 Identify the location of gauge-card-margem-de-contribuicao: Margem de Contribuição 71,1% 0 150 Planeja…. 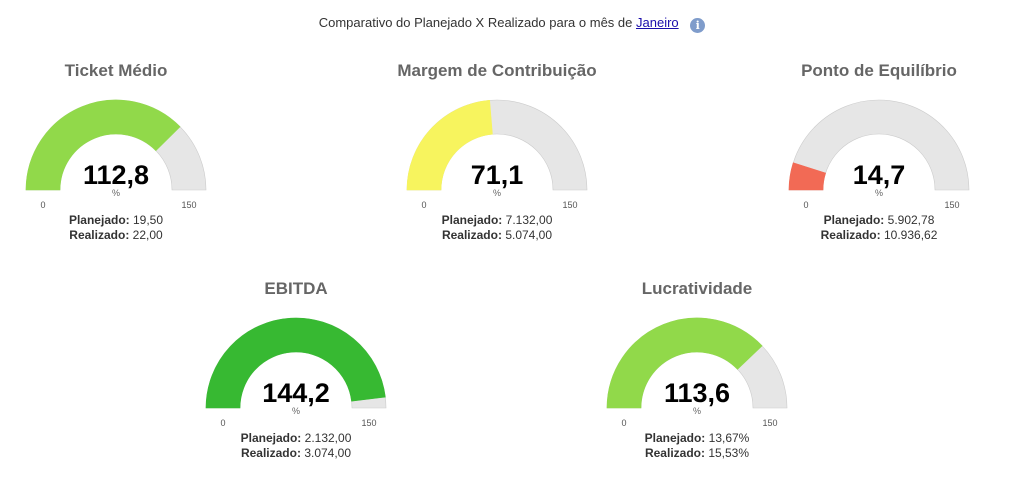
(497, 151).